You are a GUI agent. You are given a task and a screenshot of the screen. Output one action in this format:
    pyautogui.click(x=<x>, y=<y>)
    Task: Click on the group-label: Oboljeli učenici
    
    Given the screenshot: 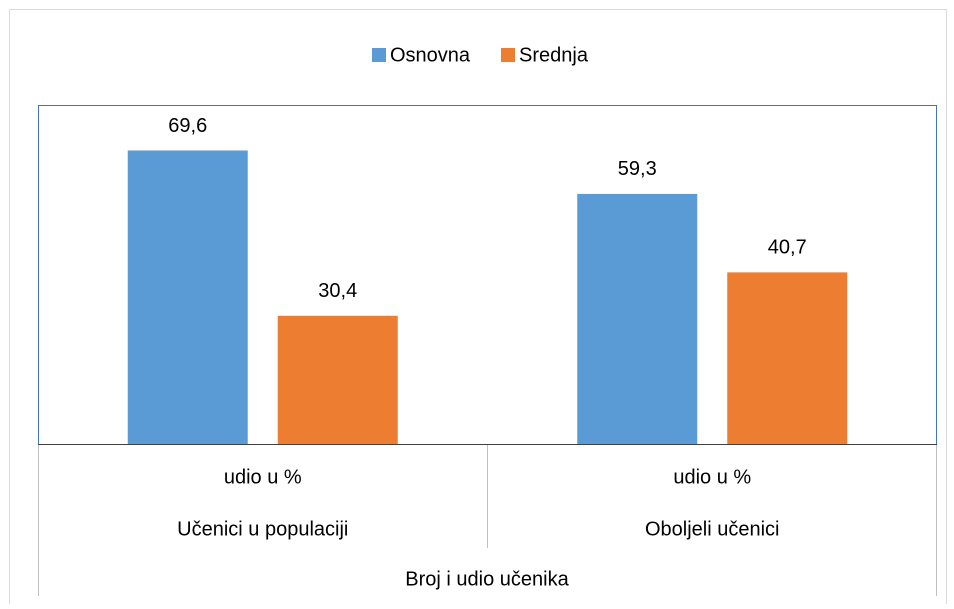 What is the action you would take?
    pyautogui.click(x=712, y=529)
    